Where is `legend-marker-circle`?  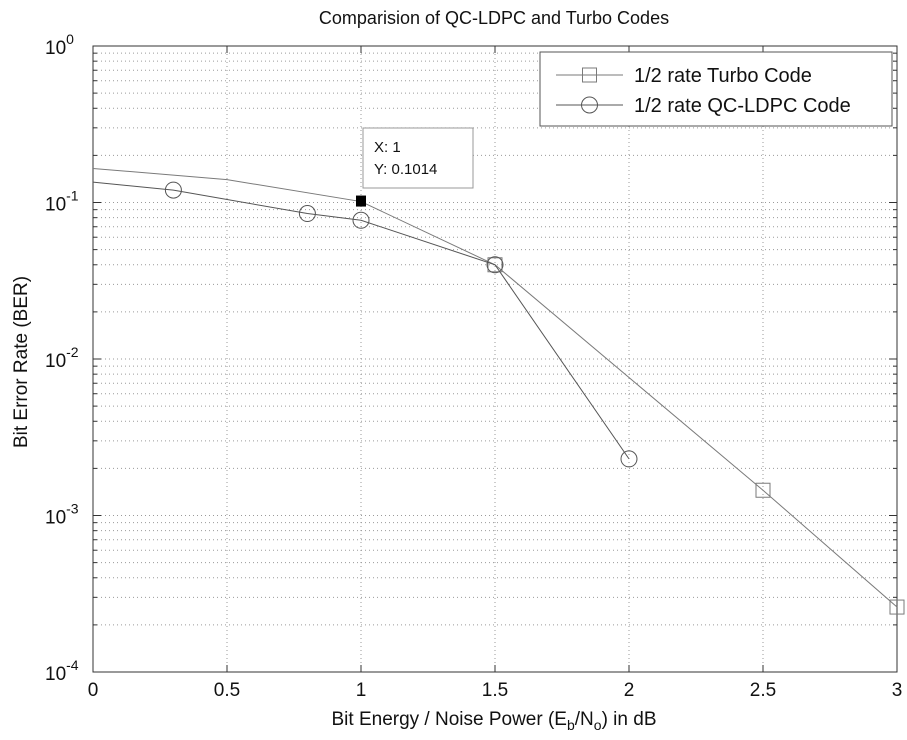
legend-marker-circle is located at coordinates (589, 105).